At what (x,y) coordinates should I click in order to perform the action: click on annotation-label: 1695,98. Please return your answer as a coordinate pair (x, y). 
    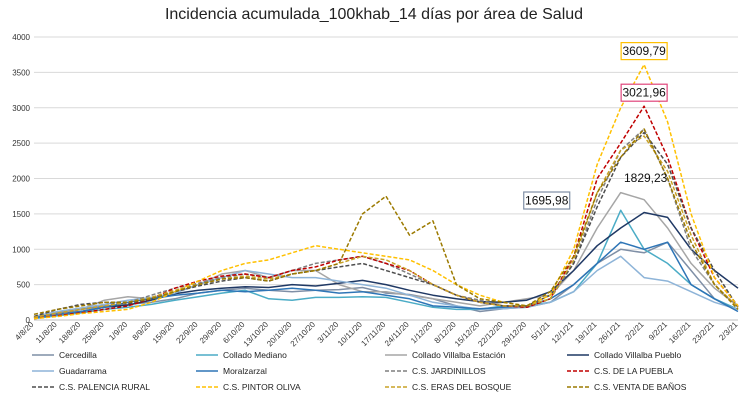
    Looking at the image, I should click on (547, 201).